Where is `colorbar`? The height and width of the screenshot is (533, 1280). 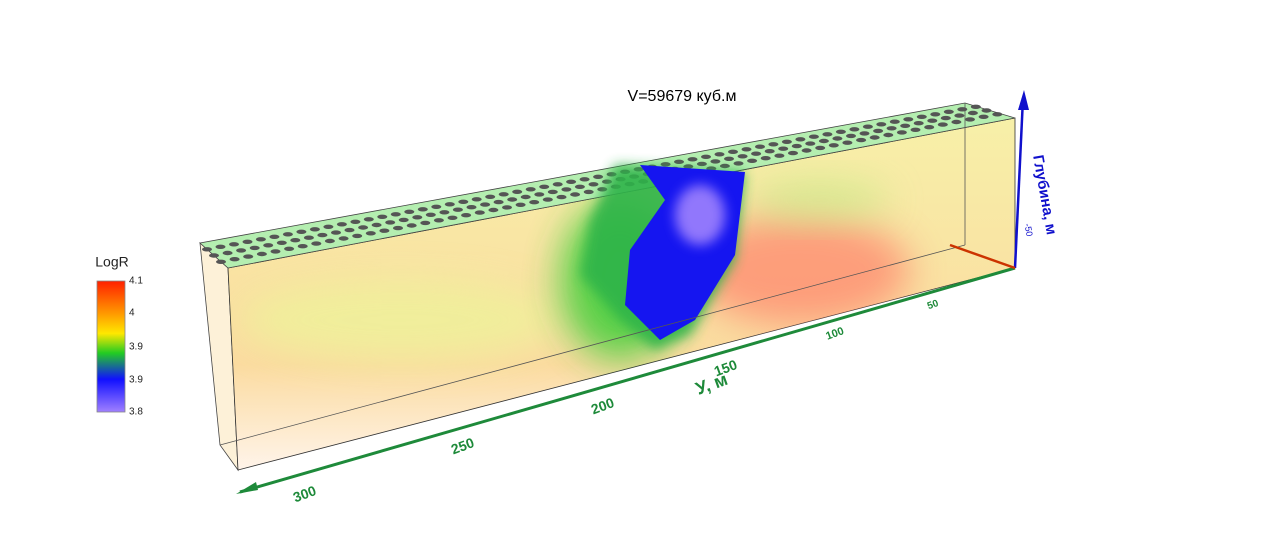
colorbar is located at coordinates (111, 346).